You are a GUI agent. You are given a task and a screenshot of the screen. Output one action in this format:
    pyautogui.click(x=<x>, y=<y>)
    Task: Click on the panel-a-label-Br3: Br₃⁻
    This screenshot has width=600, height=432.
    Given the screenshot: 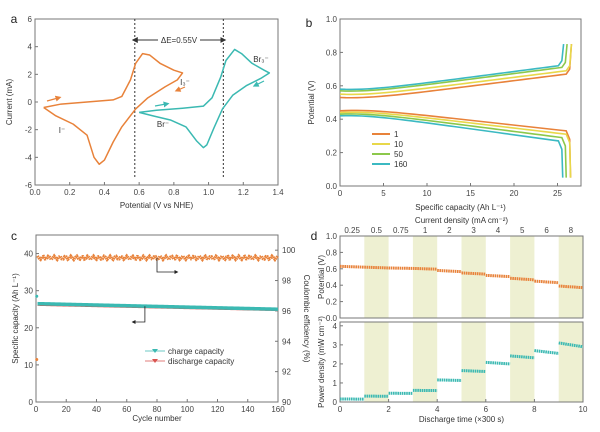 What is the action you would take?
    pyautogui.click(x=260, y=59)
    